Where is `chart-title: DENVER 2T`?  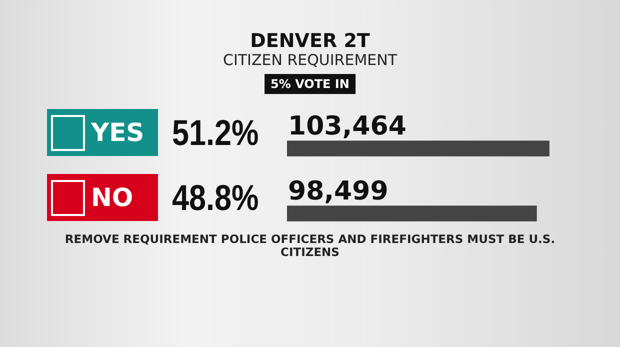
chart-title: DENVER 2T is located at coordinates (310, 41).